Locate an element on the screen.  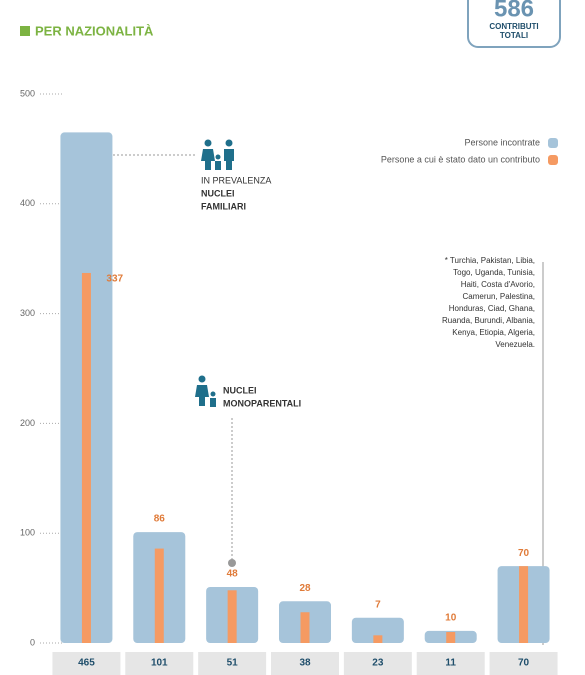
value-label: 10 is located at coordinates (451, 618).